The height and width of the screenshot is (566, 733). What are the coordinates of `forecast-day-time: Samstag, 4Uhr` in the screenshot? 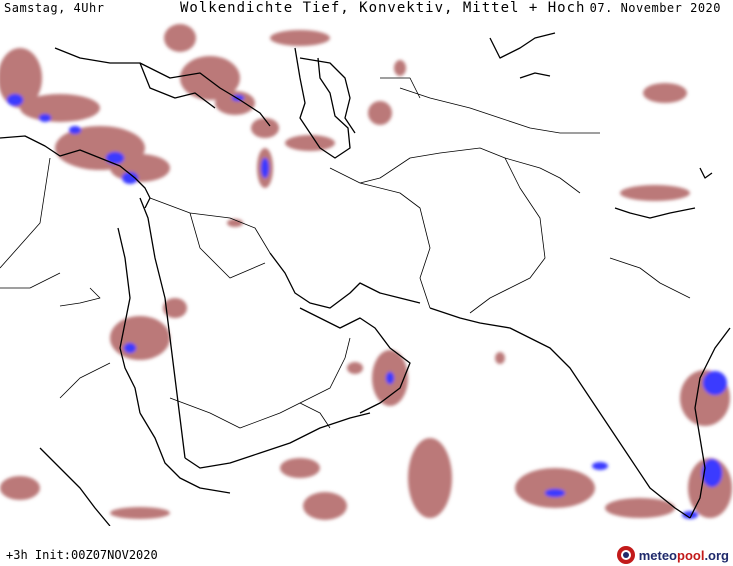 It's located at (54, 8).